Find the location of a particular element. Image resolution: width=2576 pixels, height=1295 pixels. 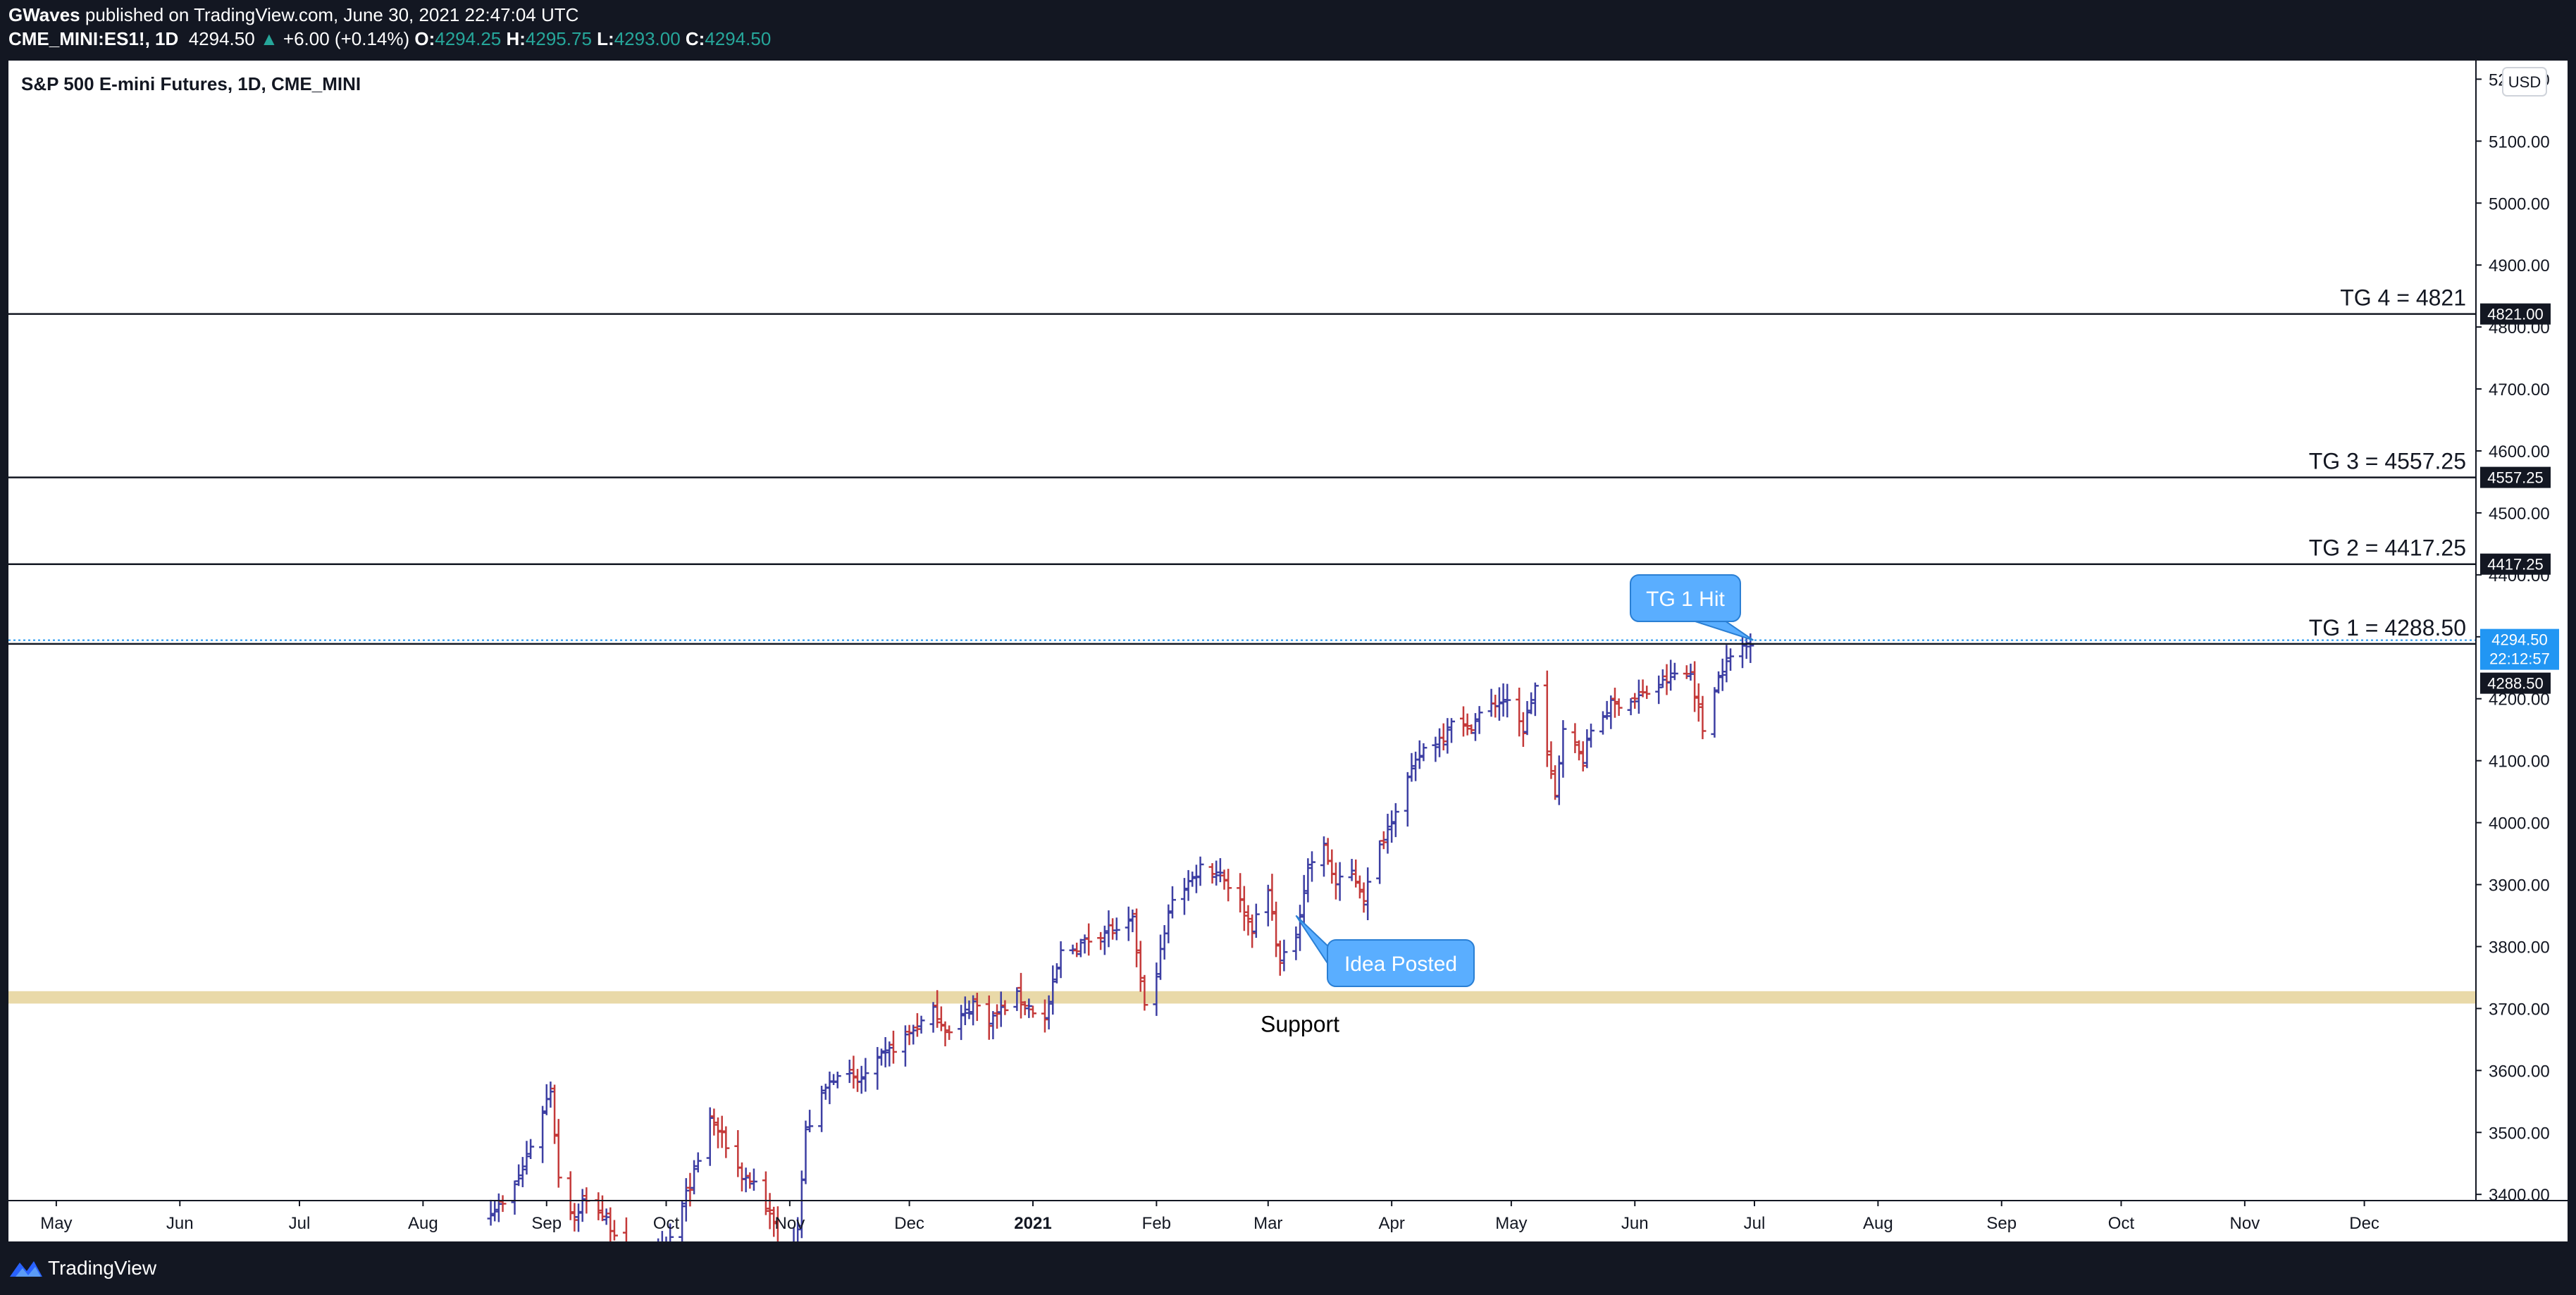

tg1-hit-callout-text: TG 1 Hit is located at coordinates (1685, 600).